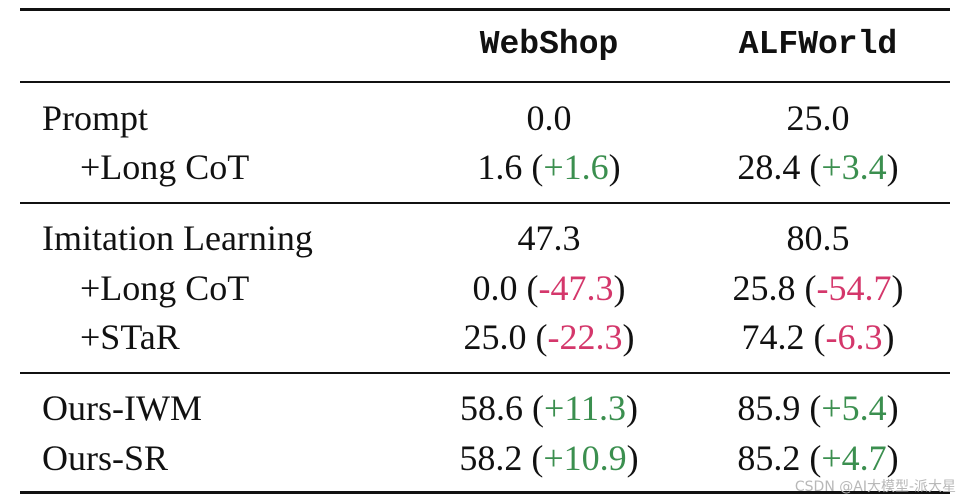  I want to click on row-label: Ours-IWM, so click(122, 408).